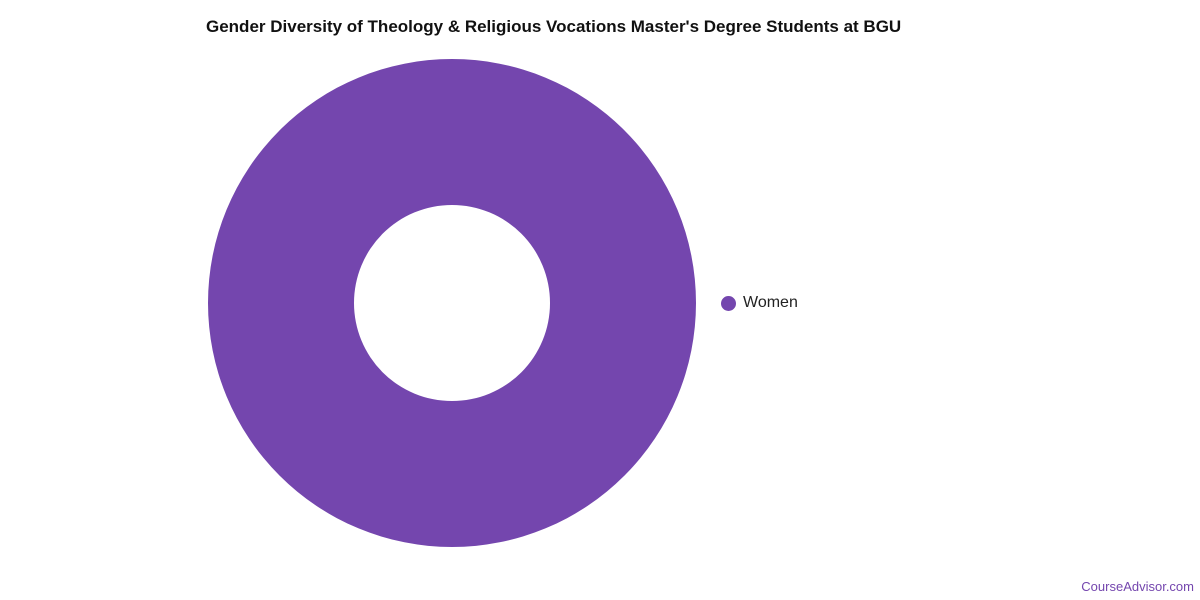  I want to click on legend-dot-icon, so click(728, 303).